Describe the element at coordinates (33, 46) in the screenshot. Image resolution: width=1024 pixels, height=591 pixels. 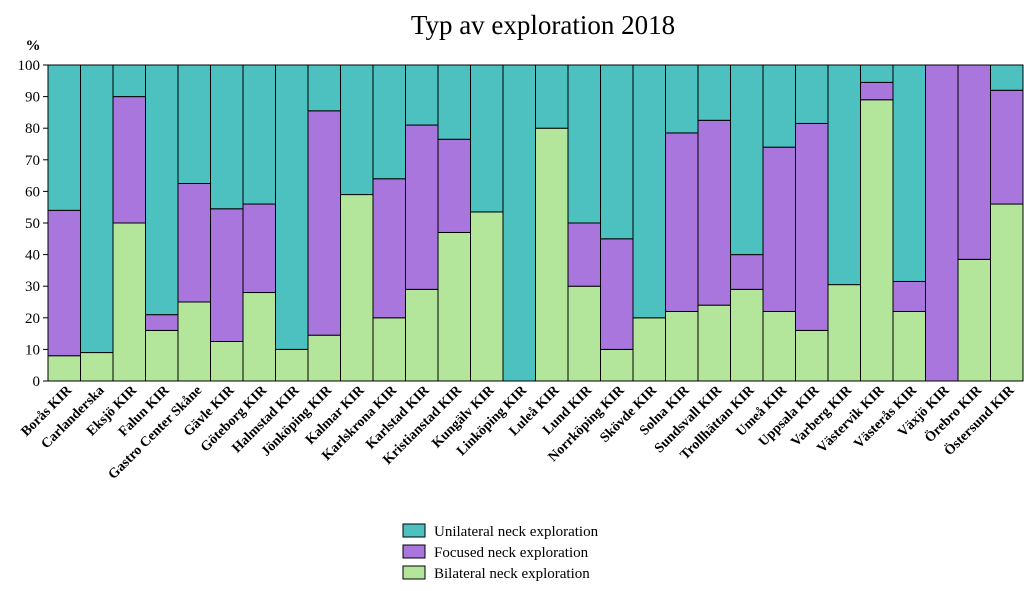
I see `y-axis-unit-label: %` at that location.